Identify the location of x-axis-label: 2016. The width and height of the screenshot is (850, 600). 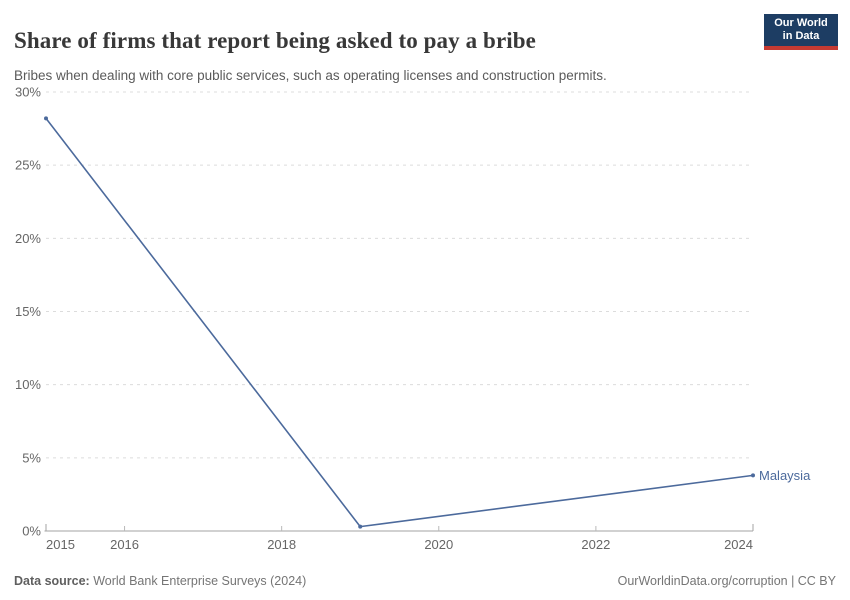
(124, 544).